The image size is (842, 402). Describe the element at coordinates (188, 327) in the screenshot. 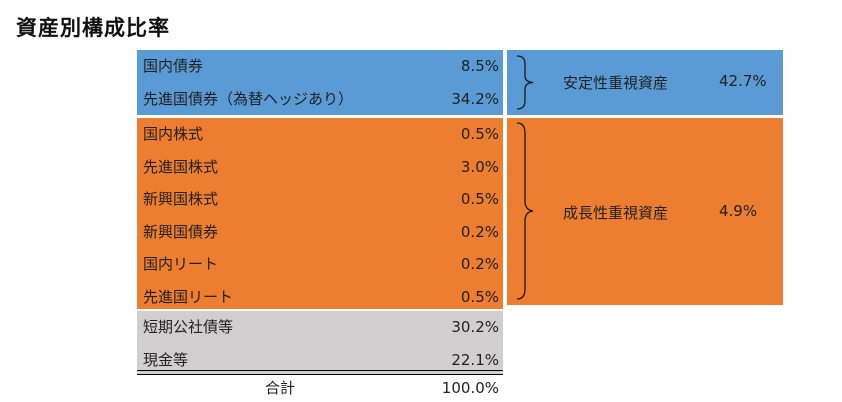

I see `row-label: 短期公社債等` at that location.